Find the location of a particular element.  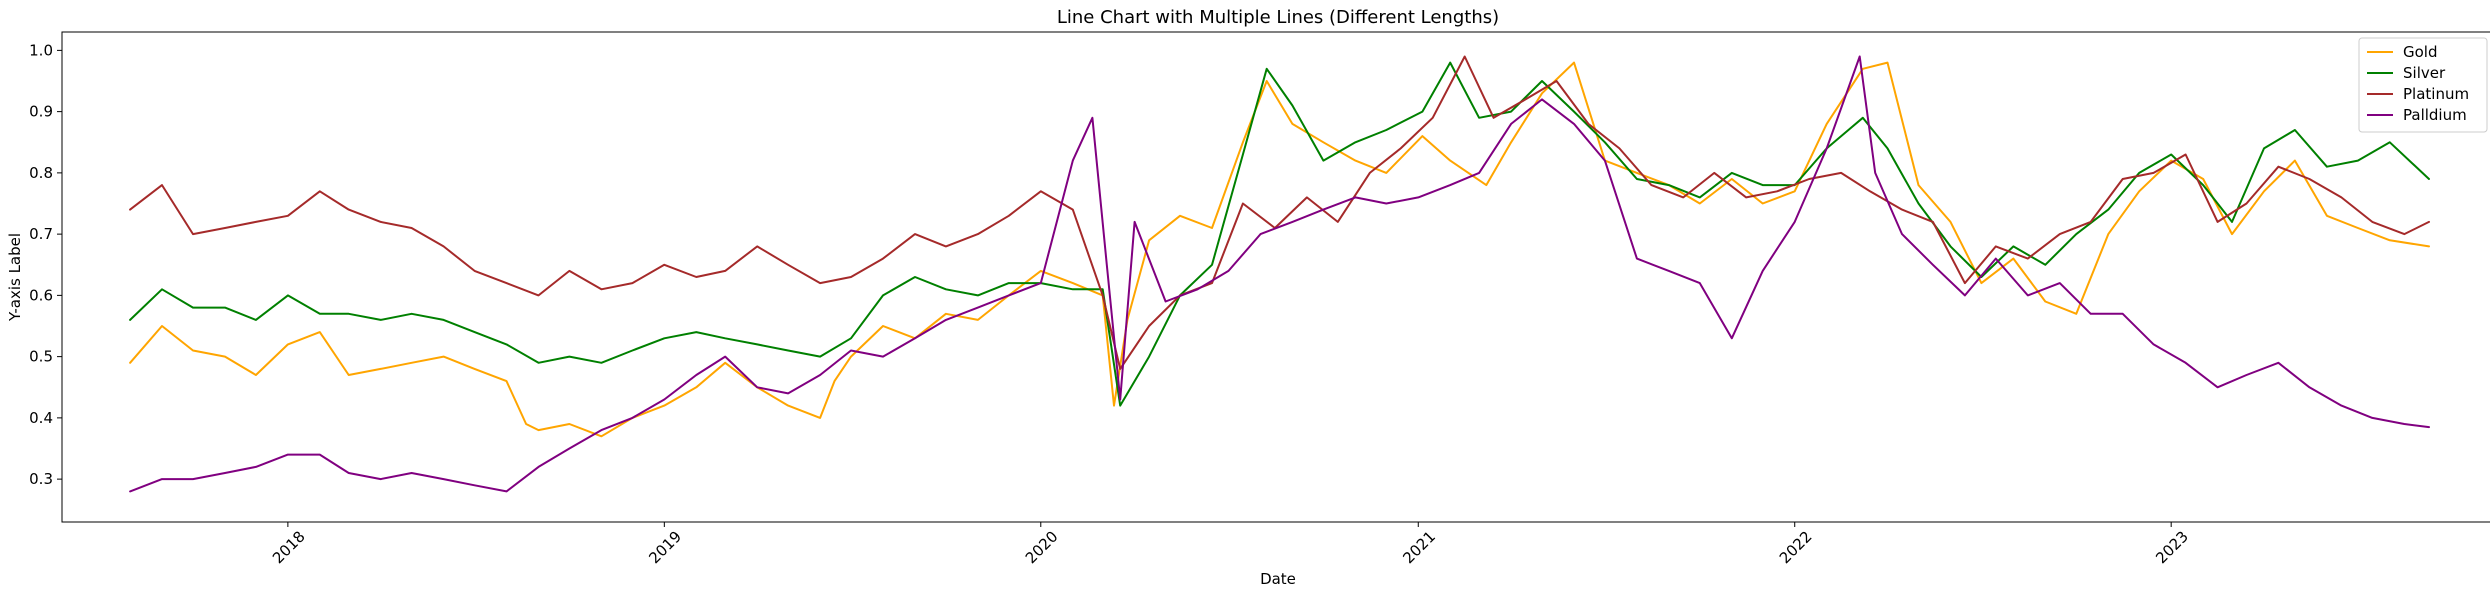

y-axis-title: Y-axis Label is located at coordinates (15, 277).